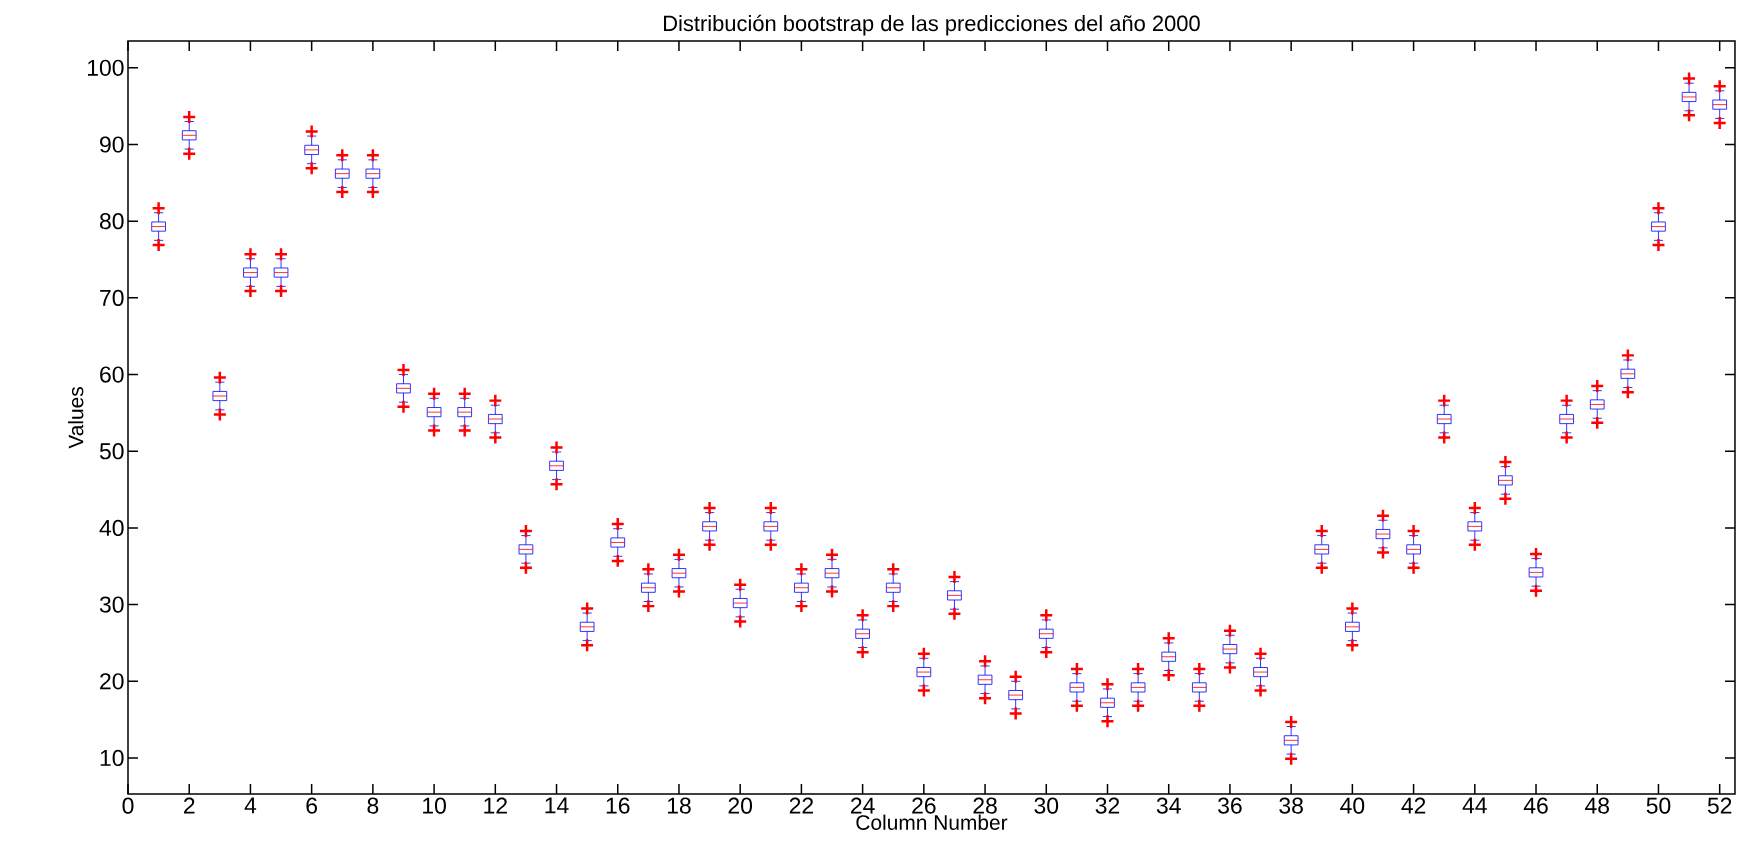  Describe the element at coordinates (557, 805) in the screenshot. I see `x-tick-label: 14` at that location.